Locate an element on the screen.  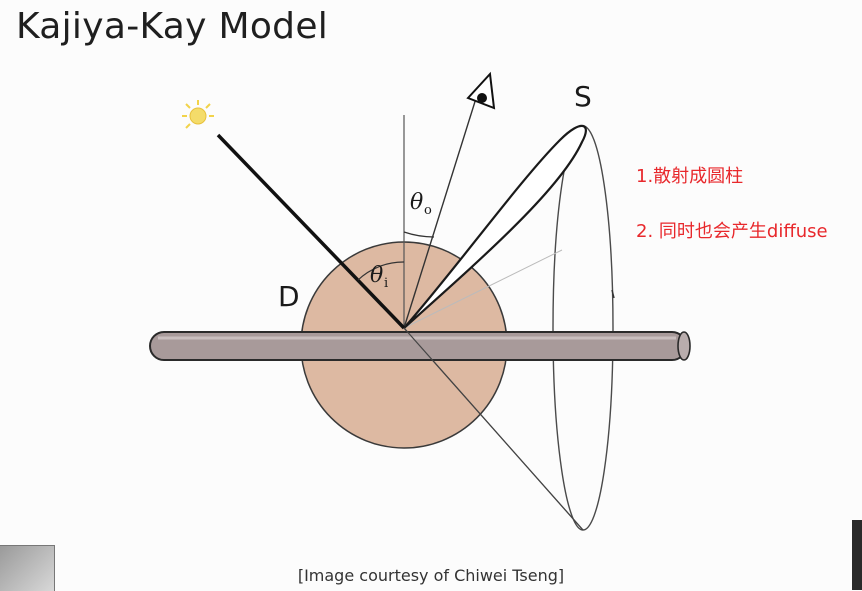
view-direction-line is located at coordinates (441, 210).